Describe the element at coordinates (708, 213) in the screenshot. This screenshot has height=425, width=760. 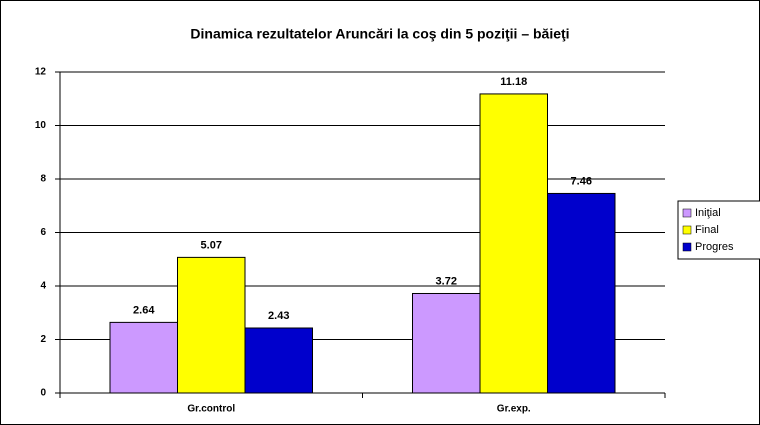
I see `legend-label: Iniţial` at that location.